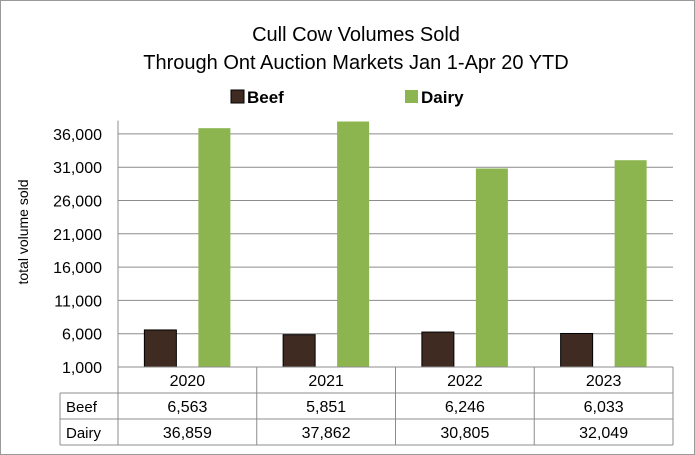  Describe the element at coordinates (77, 202) in the screenshot. I see `y-tick-label: 26,000` at that location.